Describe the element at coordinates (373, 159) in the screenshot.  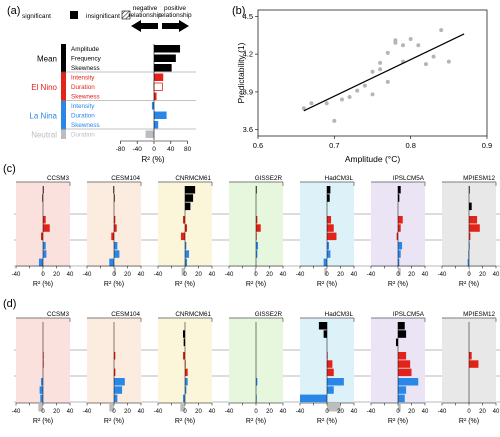
I see `x-axis-label: Amplitude (°C)` at that location.